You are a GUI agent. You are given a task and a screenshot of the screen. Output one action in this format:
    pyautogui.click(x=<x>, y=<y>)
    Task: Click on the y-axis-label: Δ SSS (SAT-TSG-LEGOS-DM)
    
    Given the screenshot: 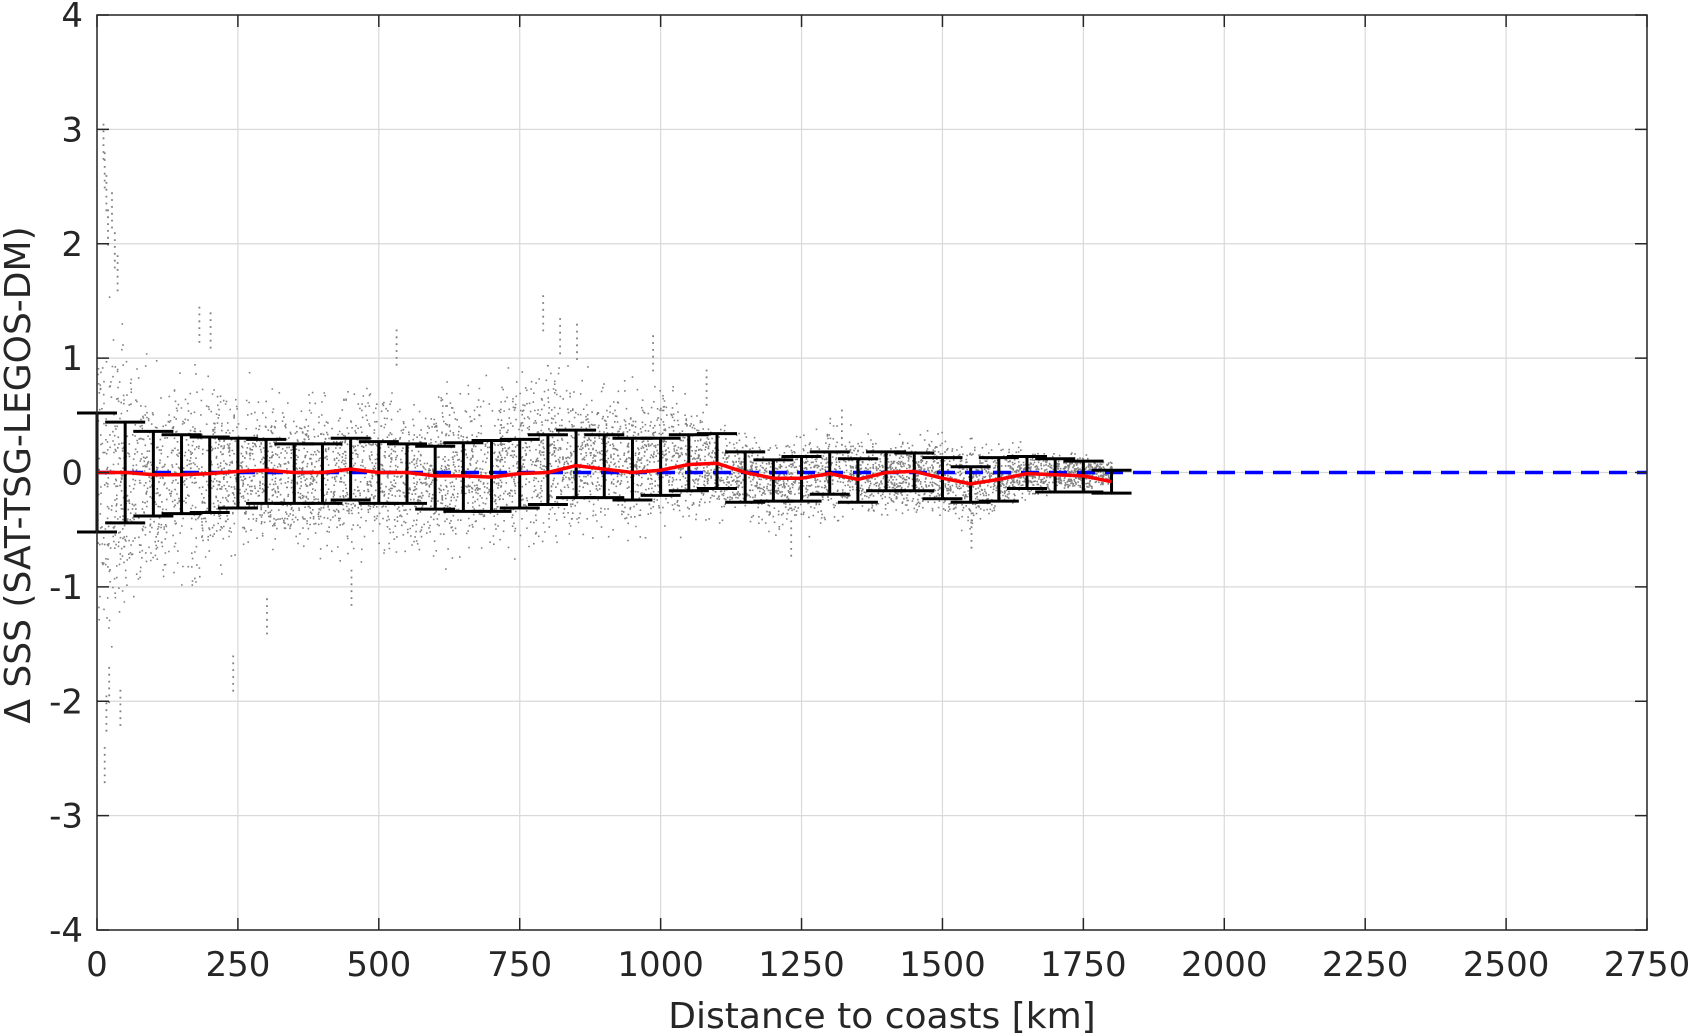 What is the action you would take?
    pyautogui.click(x=19, y=474)
    